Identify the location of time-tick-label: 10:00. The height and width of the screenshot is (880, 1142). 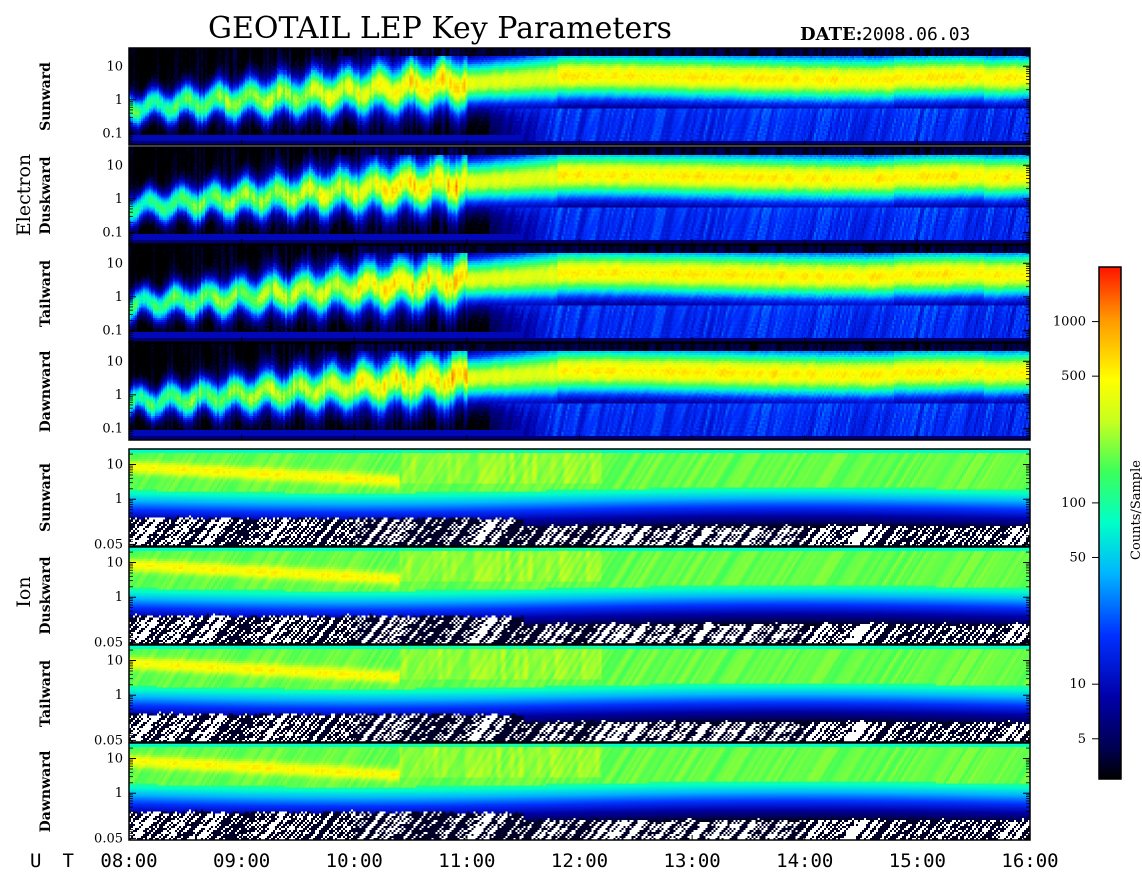
(354, 861).